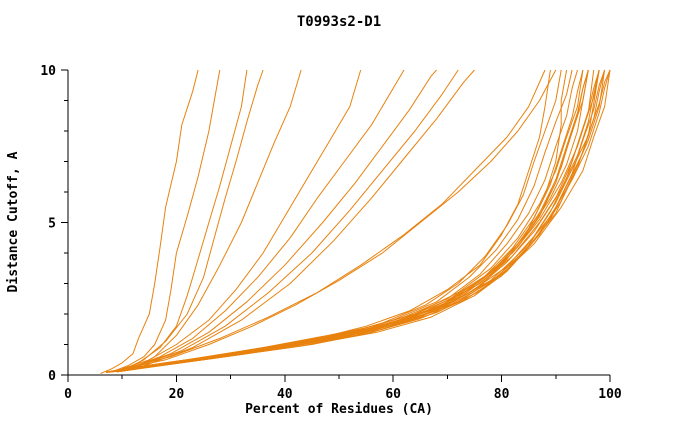  I want to click on x-axis-label: Percent of Residues (CA), so click(339, 409).